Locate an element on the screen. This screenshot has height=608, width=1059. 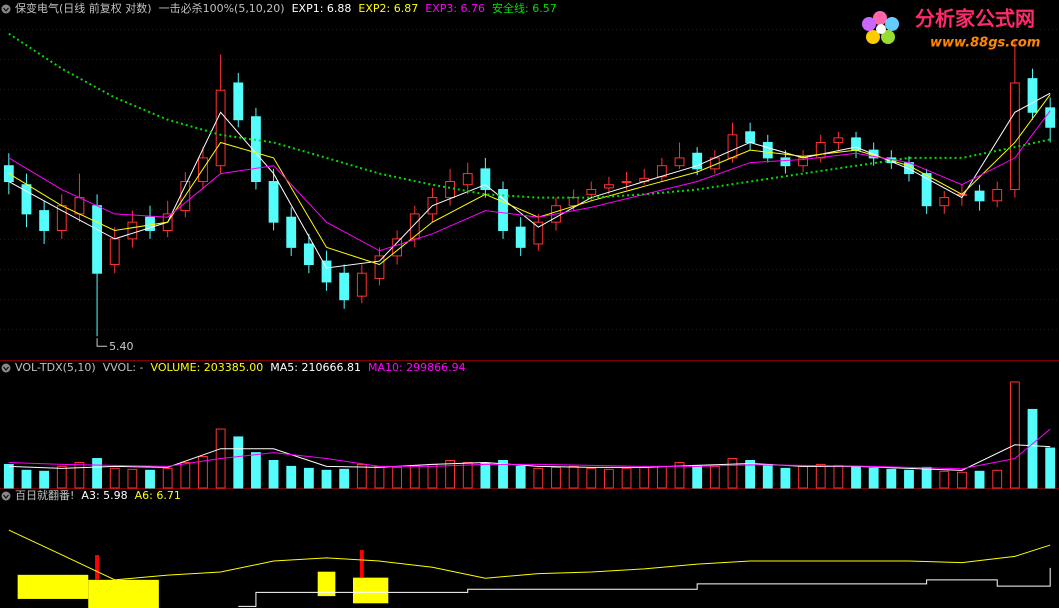
logo: 分析家公式网 www.88gs.com is located at coordinates (951, 29).